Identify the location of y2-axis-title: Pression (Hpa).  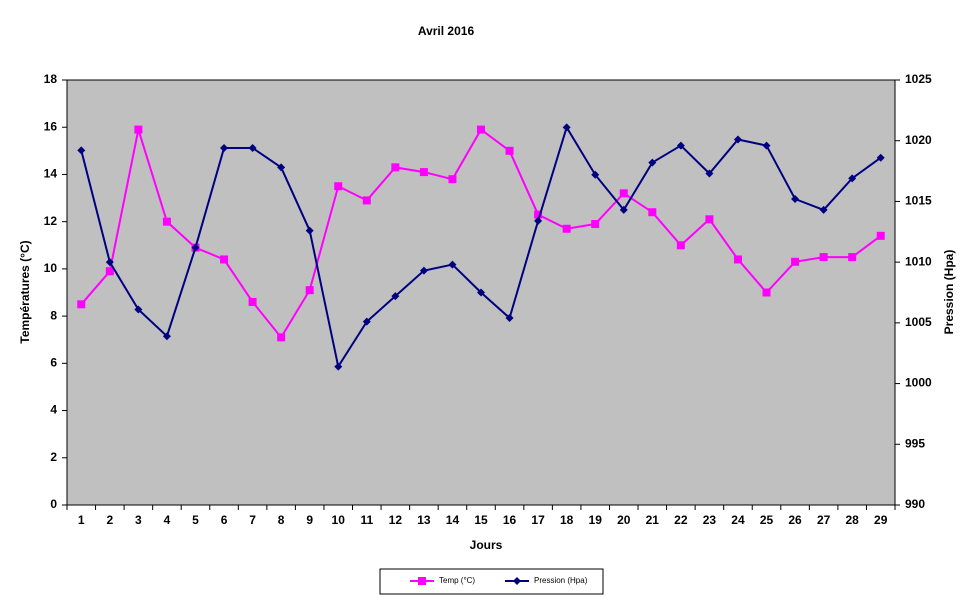
(949, 292).